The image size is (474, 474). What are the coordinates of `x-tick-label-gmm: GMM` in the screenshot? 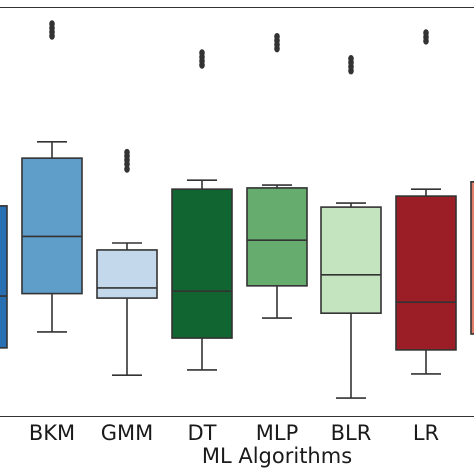 It's located at (127, 433).